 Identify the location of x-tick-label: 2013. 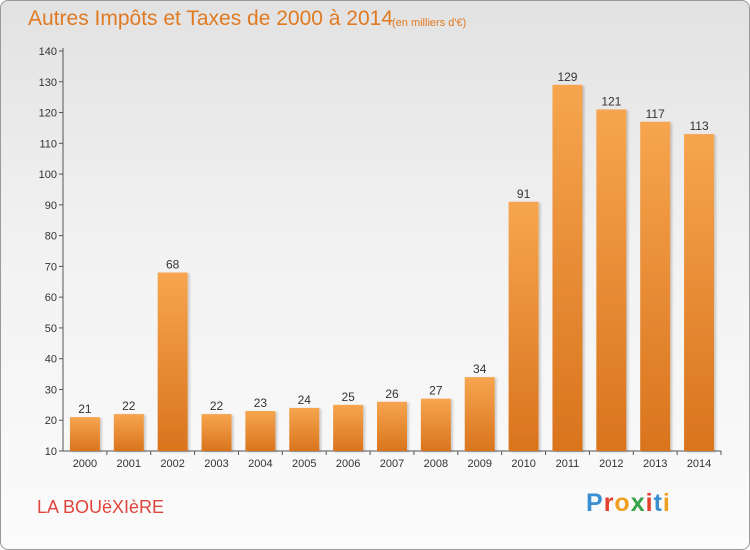
(655, 464).